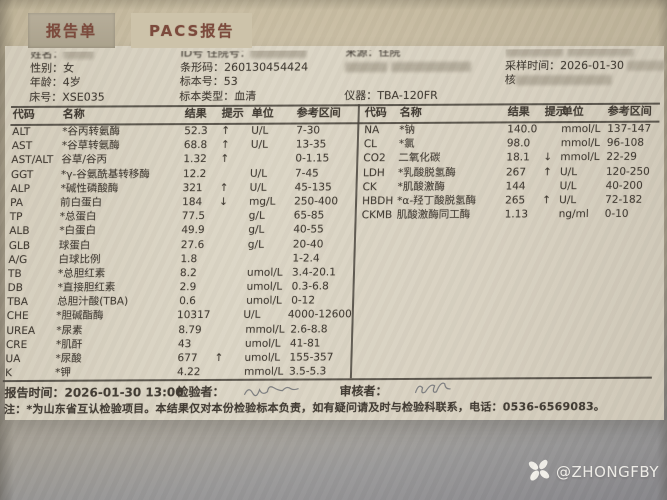  Describe the element at coordinates (616, 214) in the screenshot. I see `reference-range: 0-10` at that location.